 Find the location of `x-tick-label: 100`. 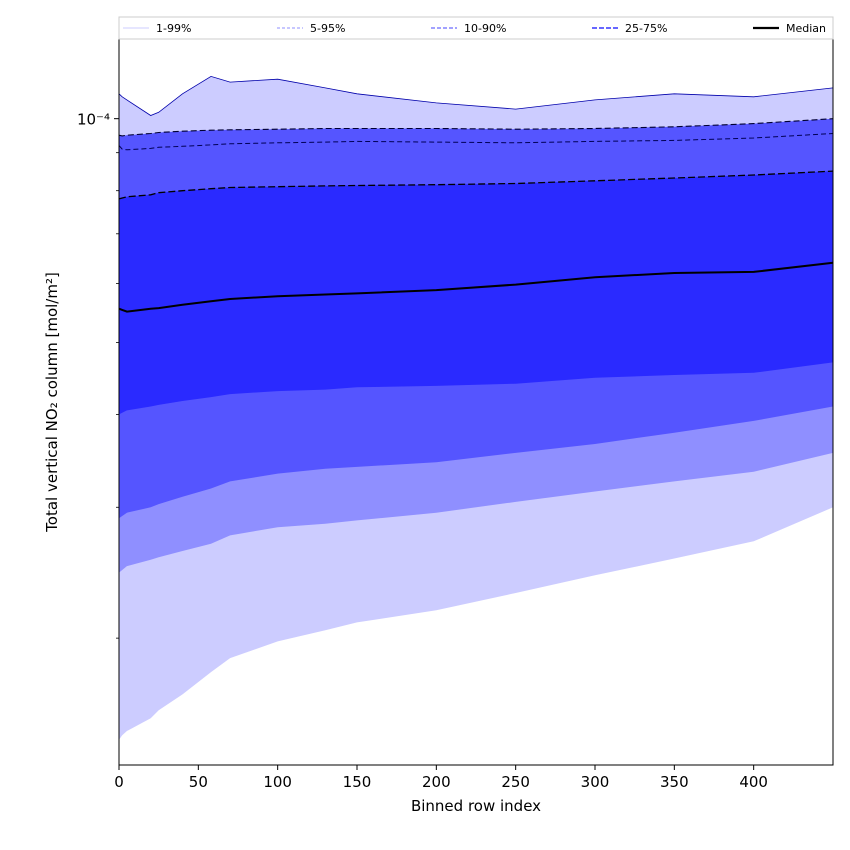

x-tick-label: 100 is located at coordinates (277, 782).